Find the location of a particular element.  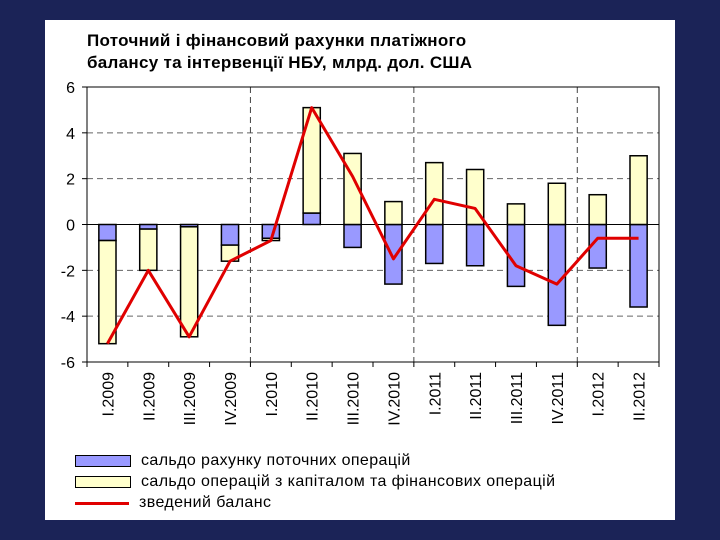

legend-label-current-account: сальдо рахунку поточних операцій is located at coordinates (276, 460).